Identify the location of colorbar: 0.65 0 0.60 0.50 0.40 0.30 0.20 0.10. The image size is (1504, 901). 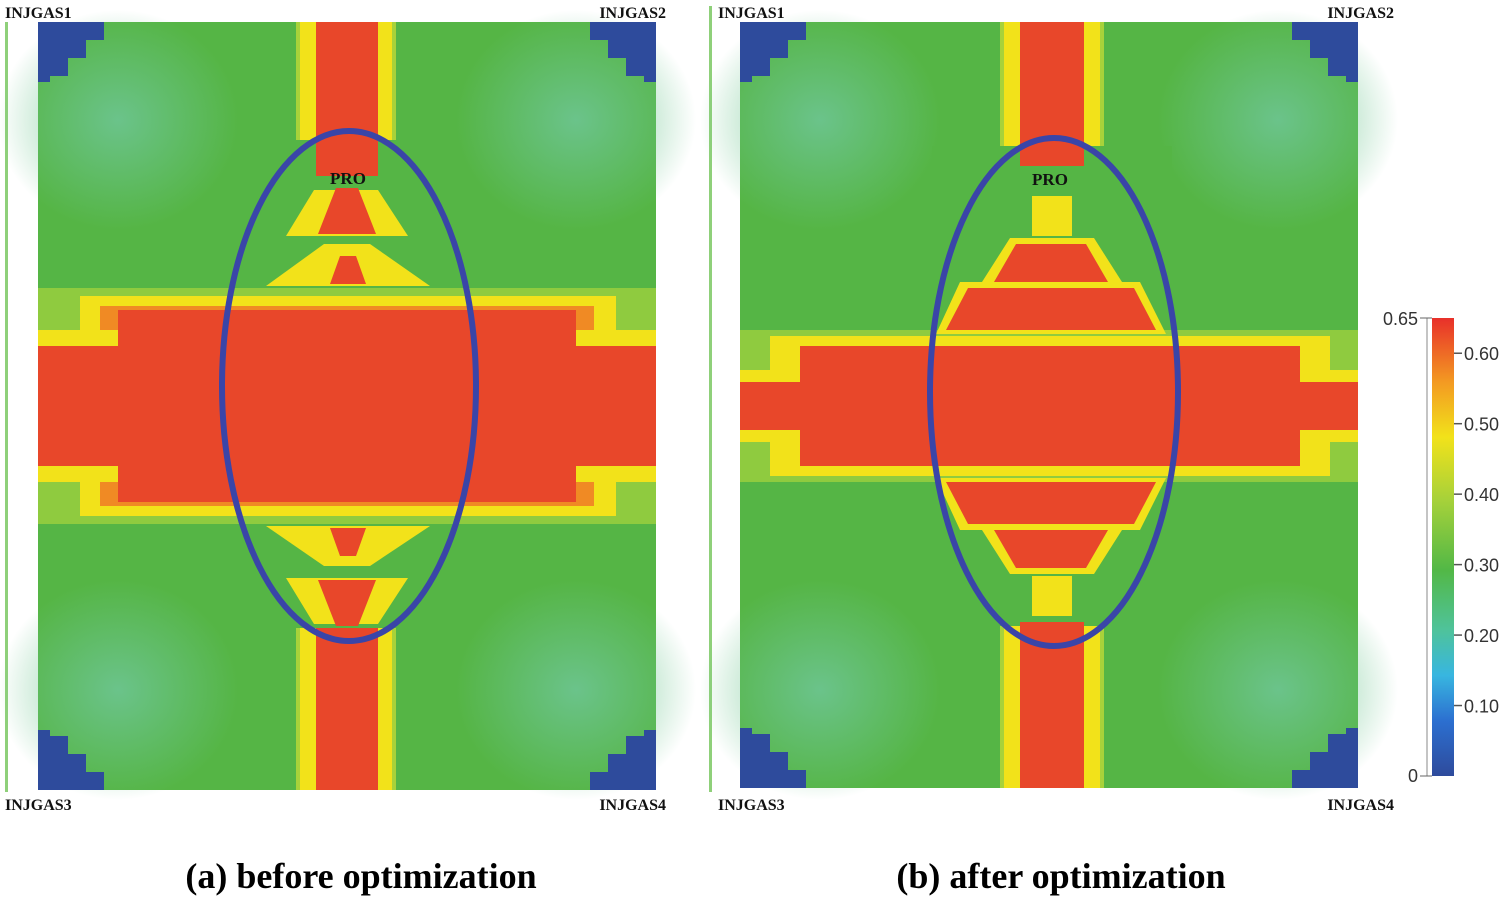
(1441, 547).